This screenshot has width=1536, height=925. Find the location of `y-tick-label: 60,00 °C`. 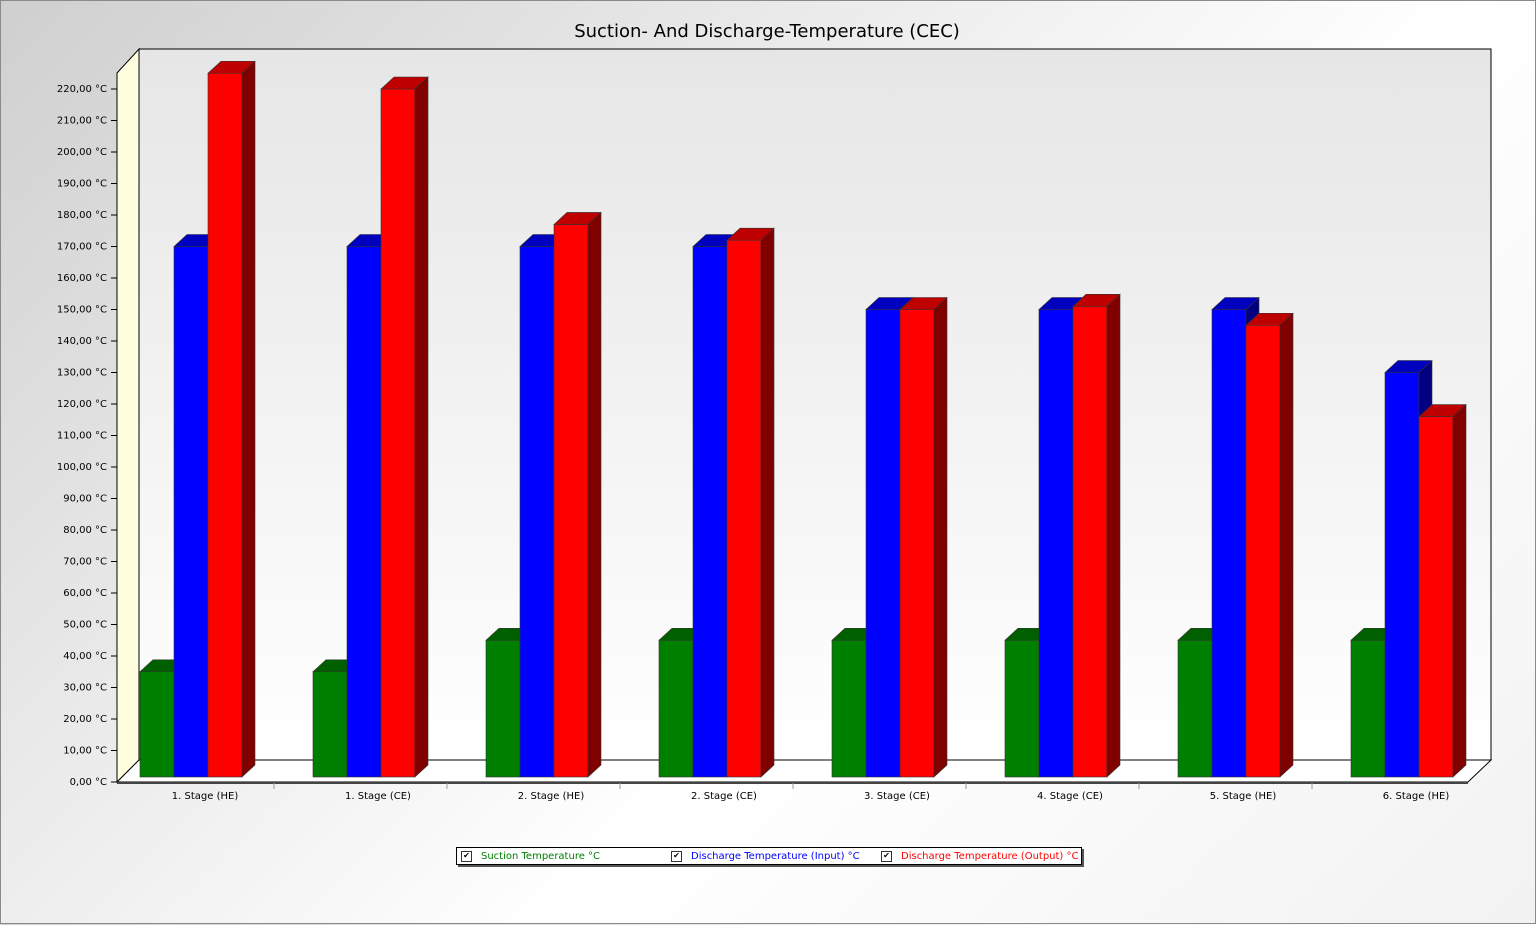

y-tick-label: 60,00 °C is located at coordinates (85, 593).